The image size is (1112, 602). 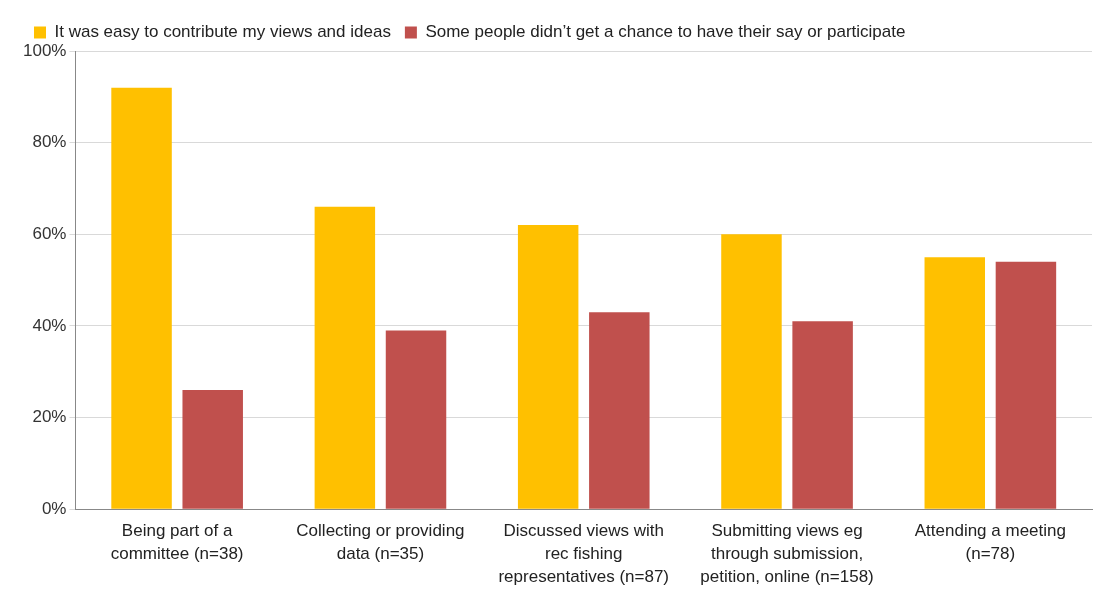 What do you see at coordinates (49, 417) in the screenshot?
I see `y-tick-label: 20%` at bounding box center [49, 417].